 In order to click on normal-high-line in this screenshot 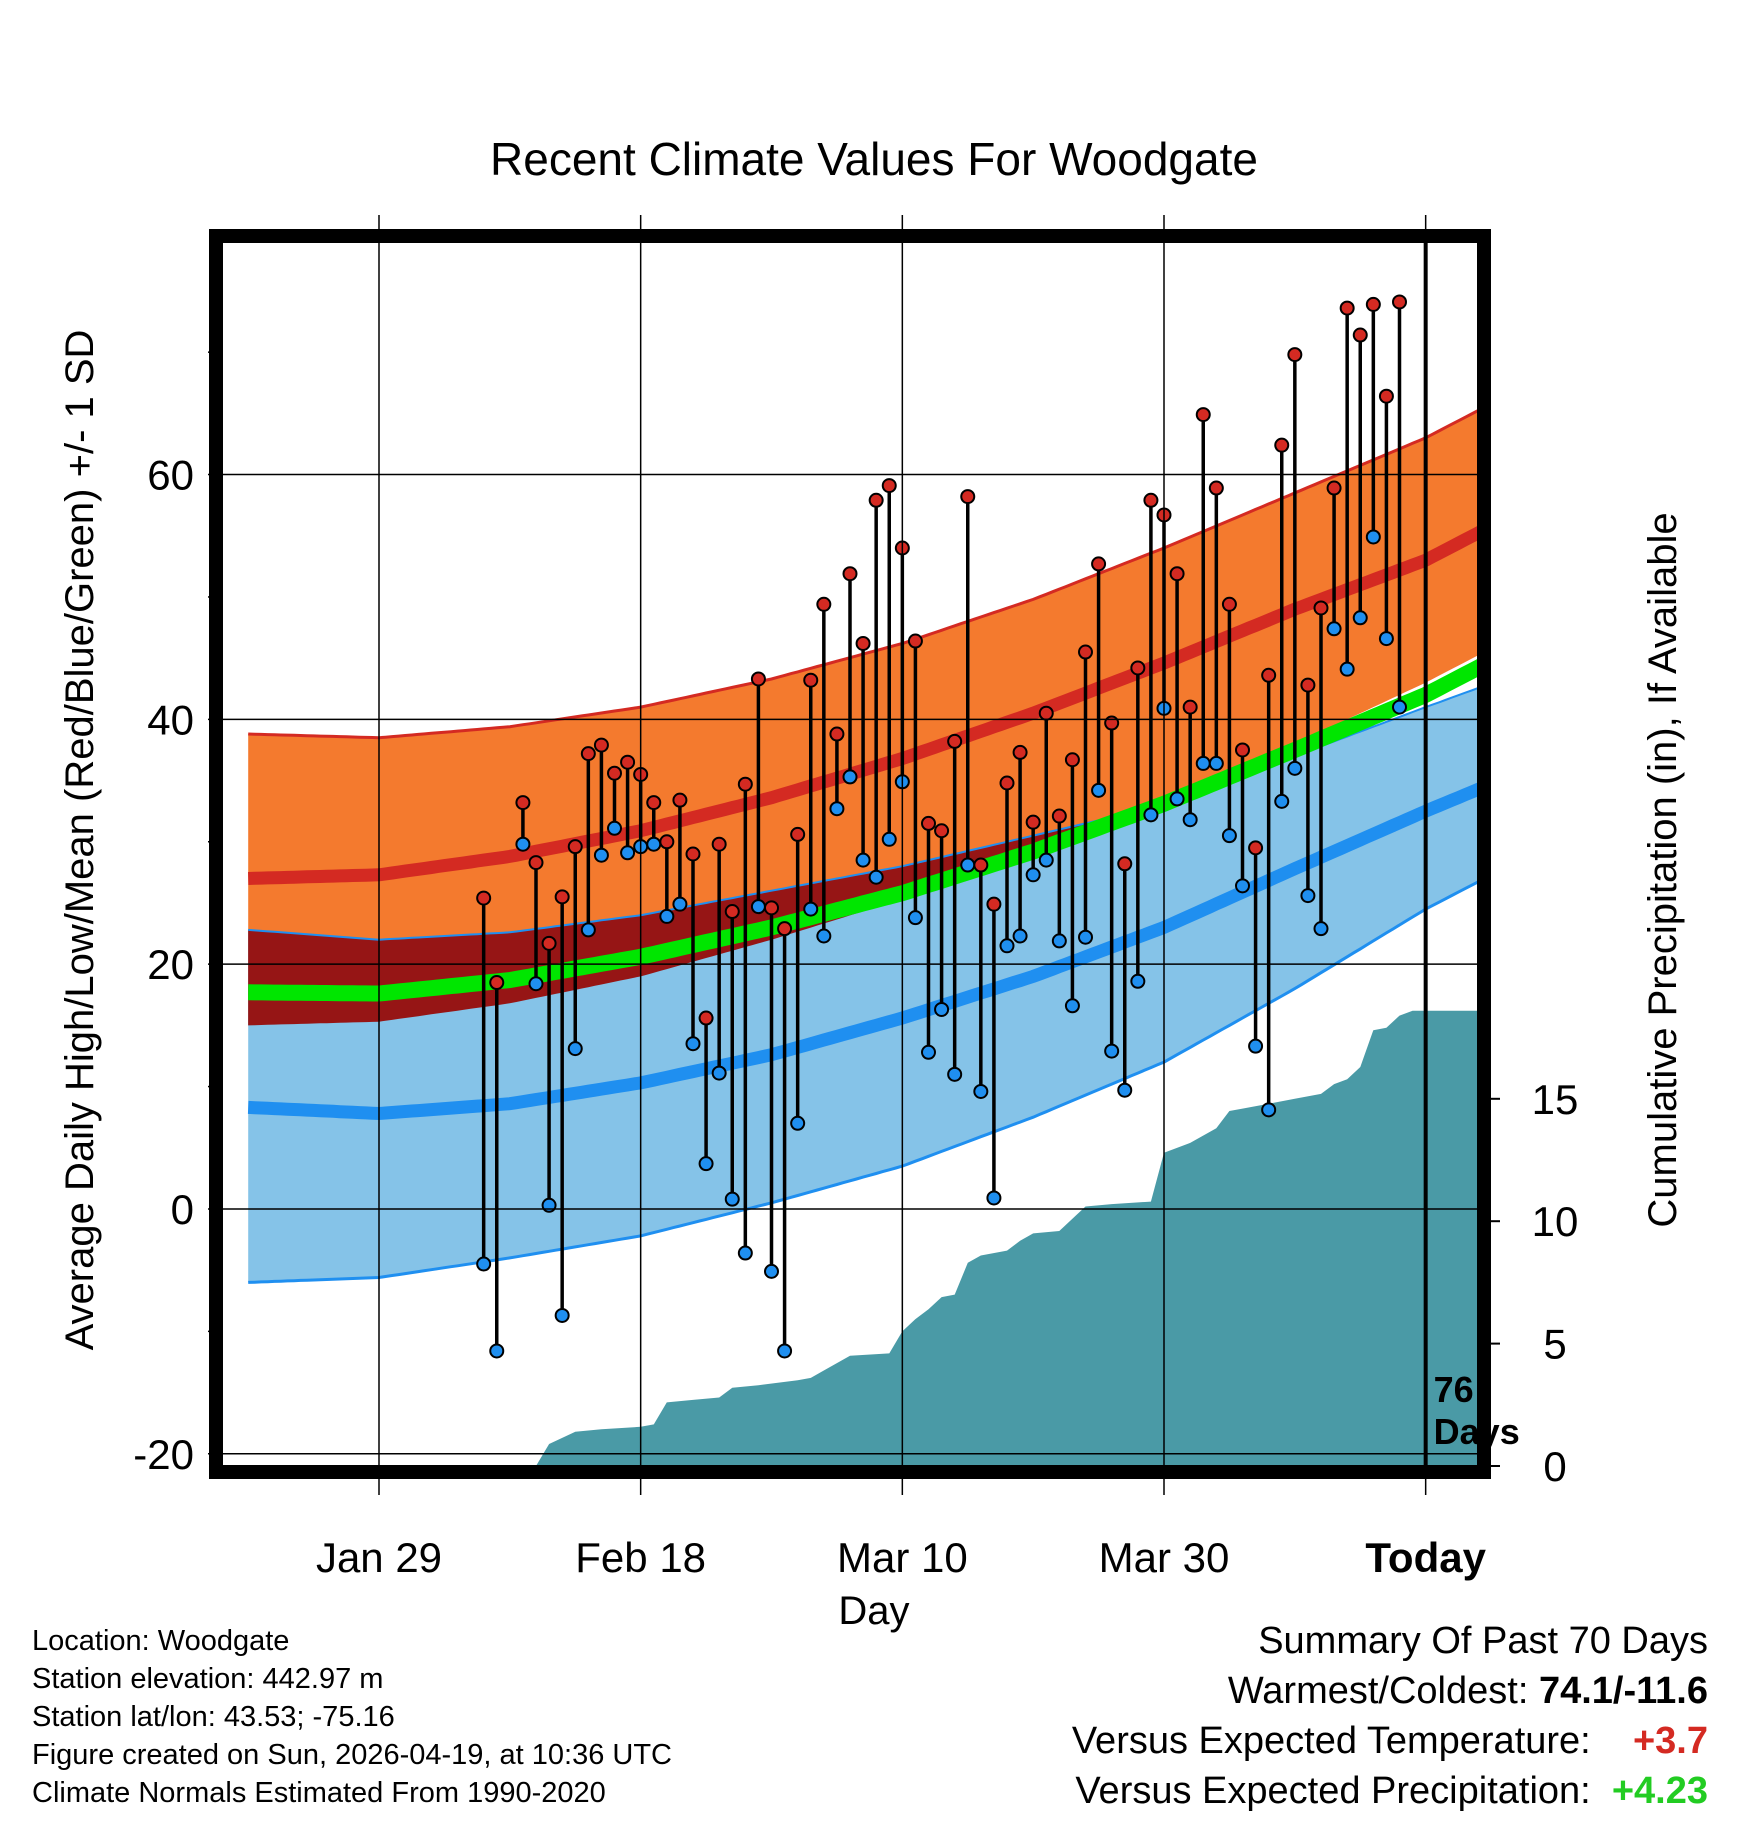, I will do `click(863, 705)`.